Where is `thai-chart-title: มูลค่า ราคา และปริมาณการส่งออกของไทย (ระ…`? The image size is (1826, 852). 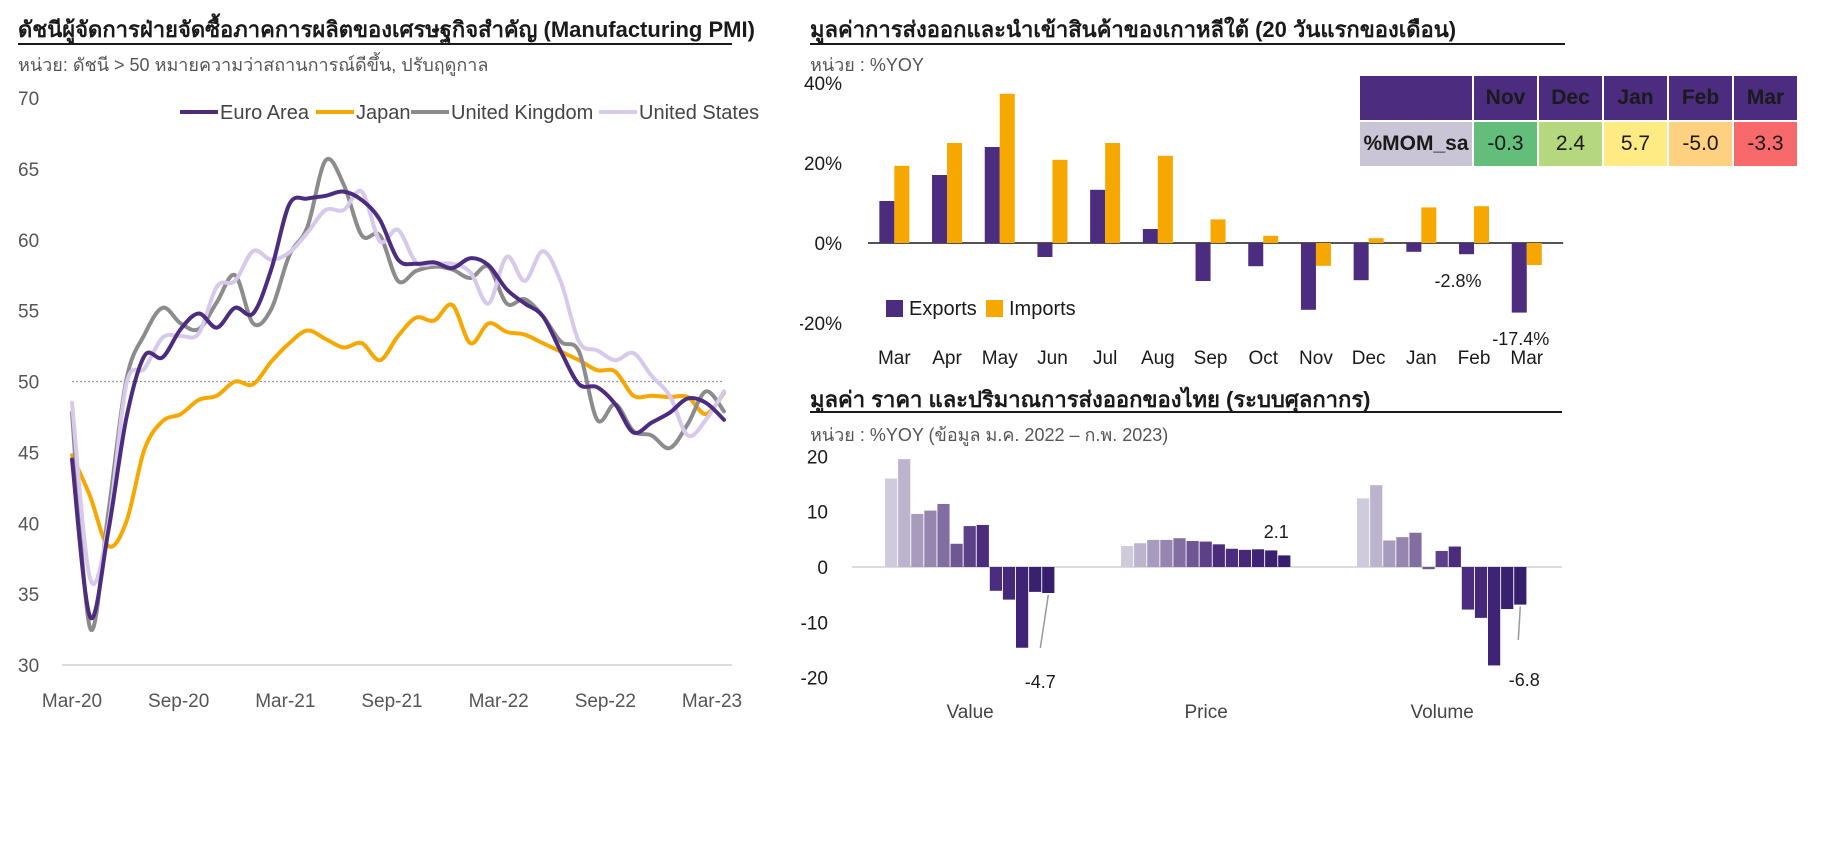
thai-chart-title: มูลค่า ราคา และปริมาณการส่งออกของไทย (ระ… is located at coordinates (1090, 399).